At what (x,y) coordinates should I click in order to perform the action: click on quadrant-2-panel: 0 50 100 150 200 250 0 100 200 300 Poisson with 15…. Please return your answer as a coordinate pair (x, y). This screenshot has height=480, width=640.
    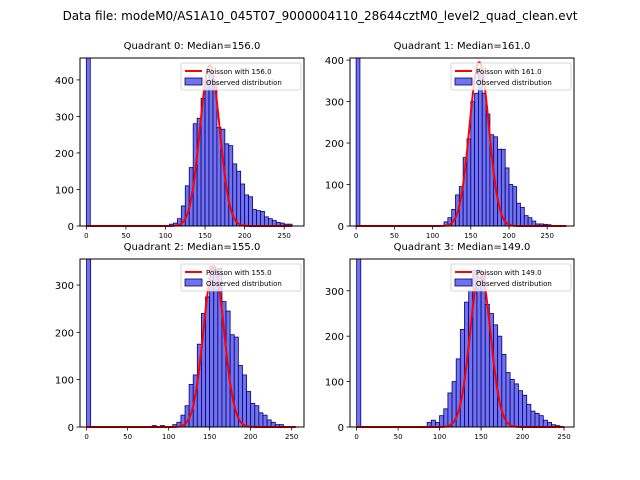
    Looking at the image, I should click on (180, 349).